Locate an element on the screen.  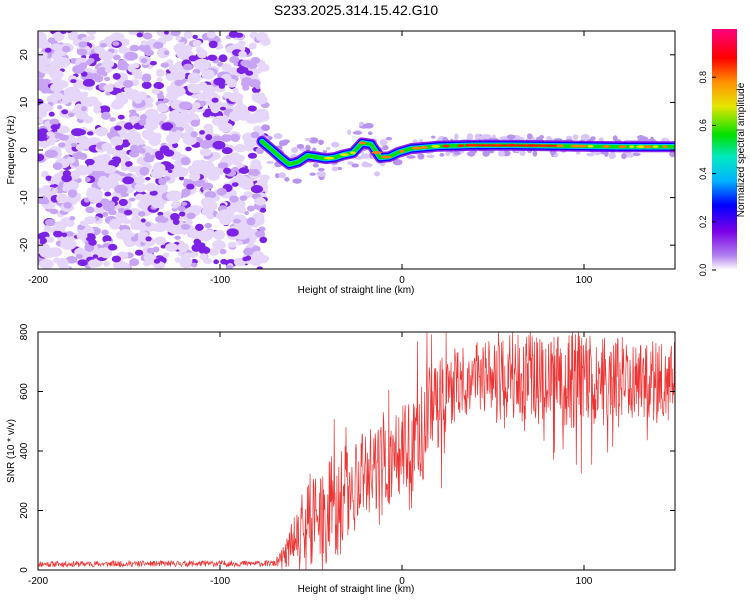
spectrogram-x-tick-label: 0 is located at coordinates (402, 280).